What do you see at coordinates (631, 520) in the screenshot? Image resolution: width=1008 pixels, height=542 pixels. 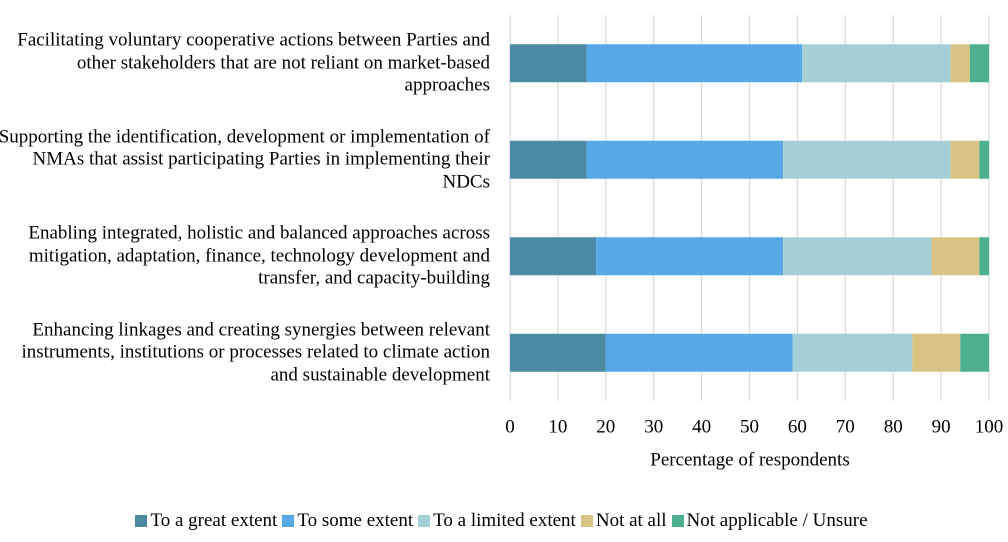 I see `legend-label: Not at all` at bounding box center [631, 520].